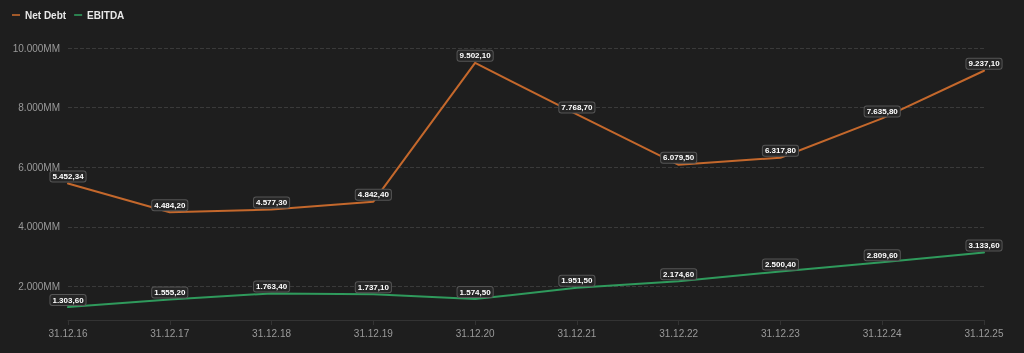  What do you see at coordinates (39, 286) in the screenshot?
I see `y-tick-label: 2.000MM` at bounding box center [39, 286].